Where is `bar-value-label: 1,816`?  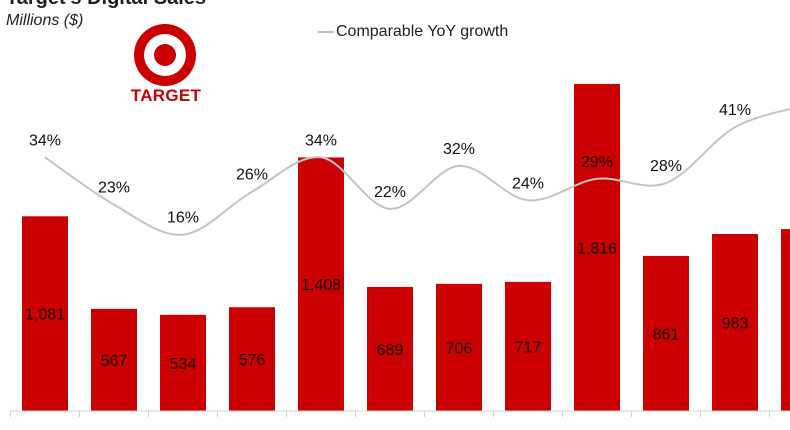 bar-value-label: 1,816 is located at coordinates (597, 248).